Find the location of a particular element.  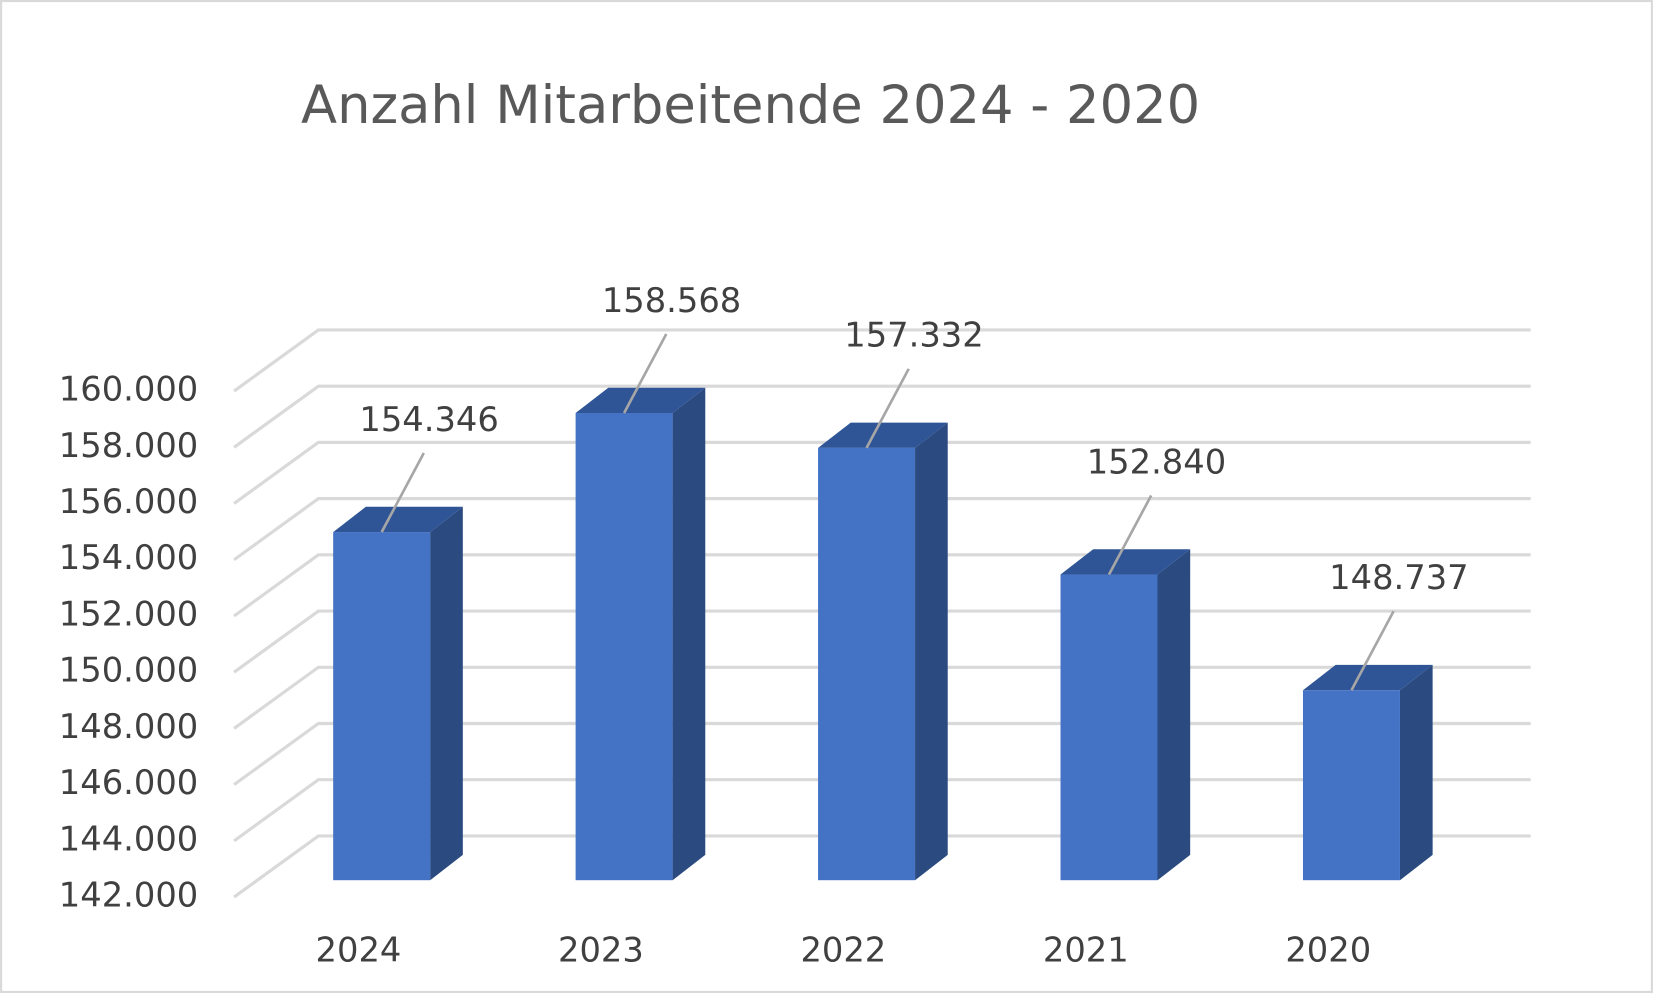

y-tick-label: 154.000 is located at coordinates (128, 557).